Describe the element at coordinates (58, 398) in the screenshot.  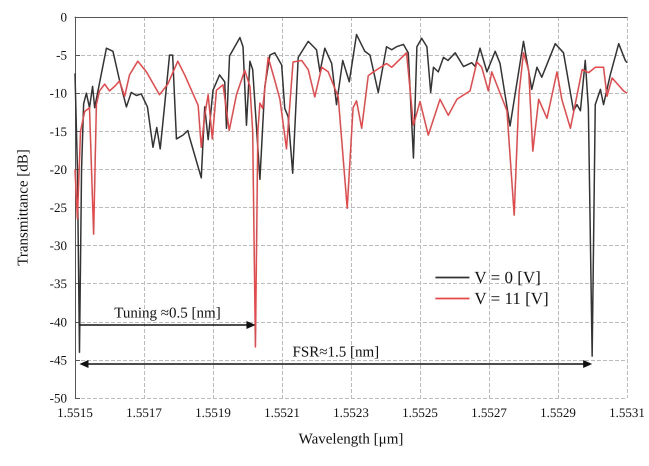
I see `y-tick-label: -50` at that location.